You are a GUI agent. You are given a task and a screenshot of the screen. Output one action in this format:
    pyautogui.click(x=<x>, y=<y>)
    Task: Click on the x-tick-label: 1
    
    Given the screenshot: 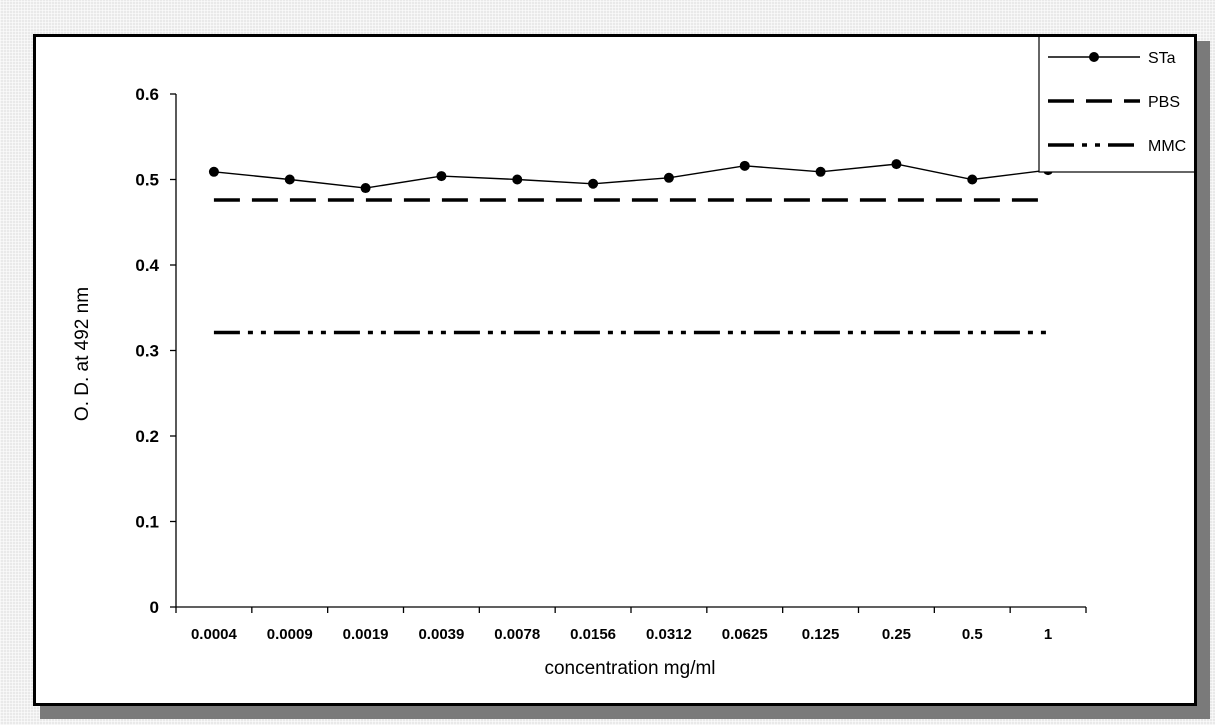 What is the action you would take?
    pyautogui.click(x=1048, y=634)
    